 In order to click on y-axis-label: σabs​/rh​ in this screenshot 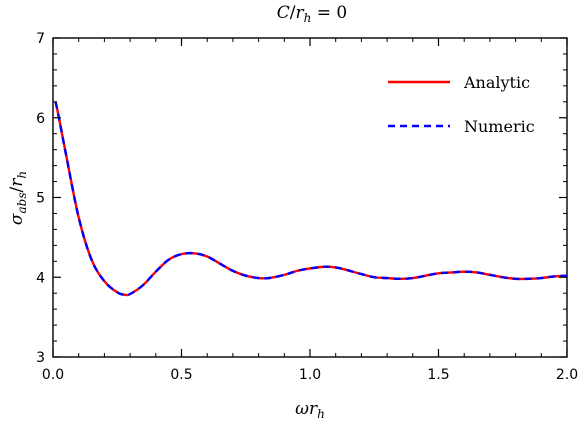, I will do `click(18, 198)`.